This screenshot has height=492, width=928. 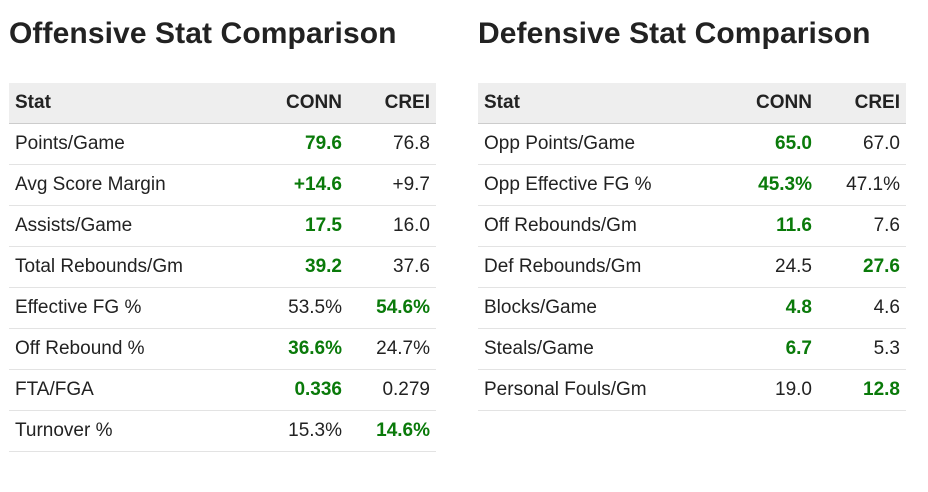 What do you see at coordinates (392, 144) in the screenshot?
I see `crei-value-cell: 76.8` at bounding box center [392, 144].